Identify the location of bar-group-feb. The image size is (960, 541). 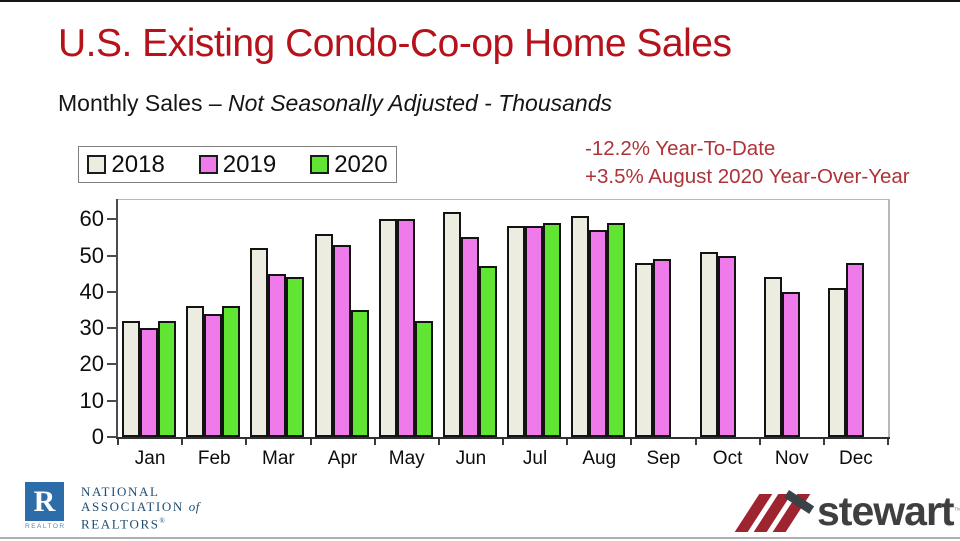
(214, 318).